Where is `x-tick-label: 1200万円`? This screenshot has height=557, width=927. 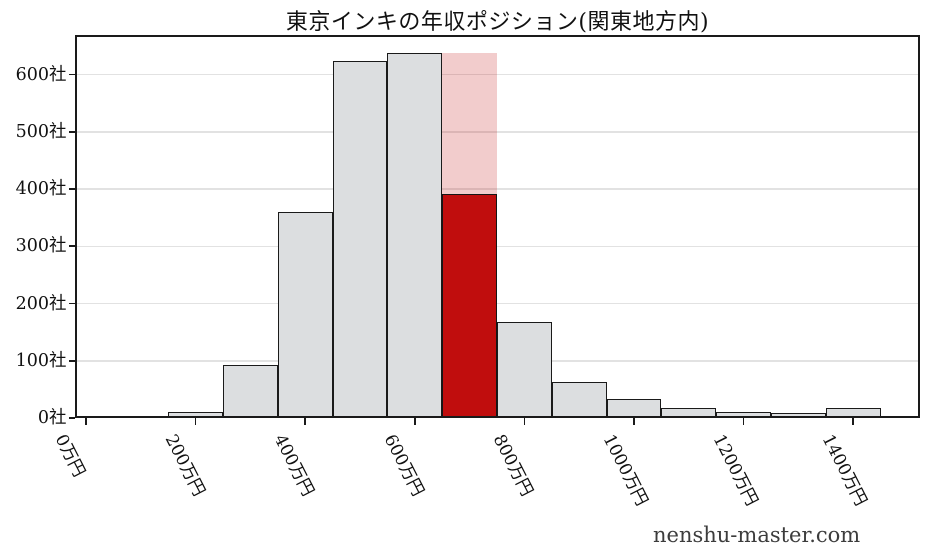
x-tick-label: 1200万円 is located at coordinates (735, 470).